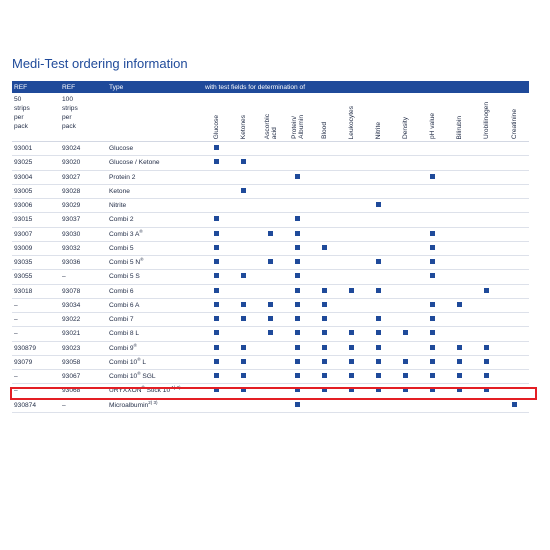 This screenshot has height=550, width=550. Describe the element at coordinates (155, 177) in the screenshot. I see `type-cell: Protein 2` at that location.